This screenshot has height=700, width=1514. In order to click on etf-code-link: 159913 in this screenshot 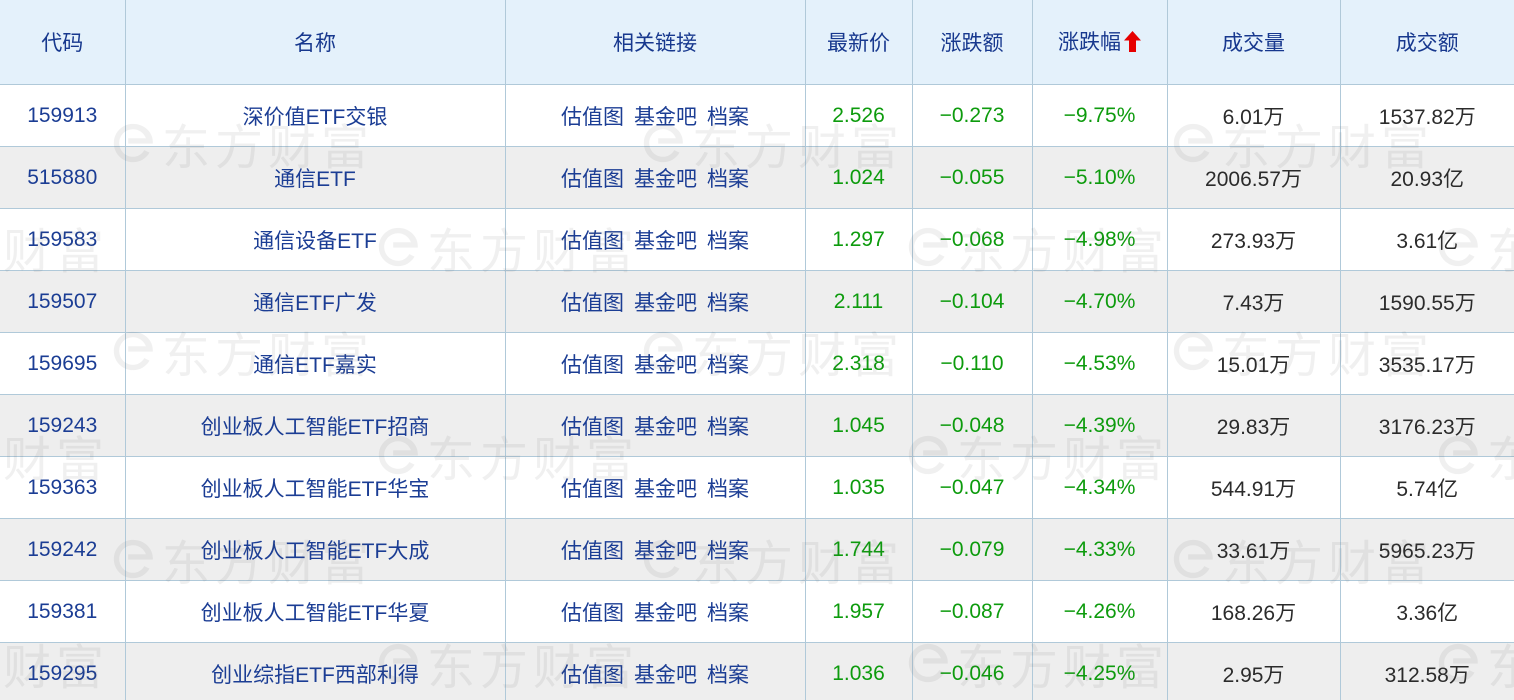, I will do `click(62, 115)`.